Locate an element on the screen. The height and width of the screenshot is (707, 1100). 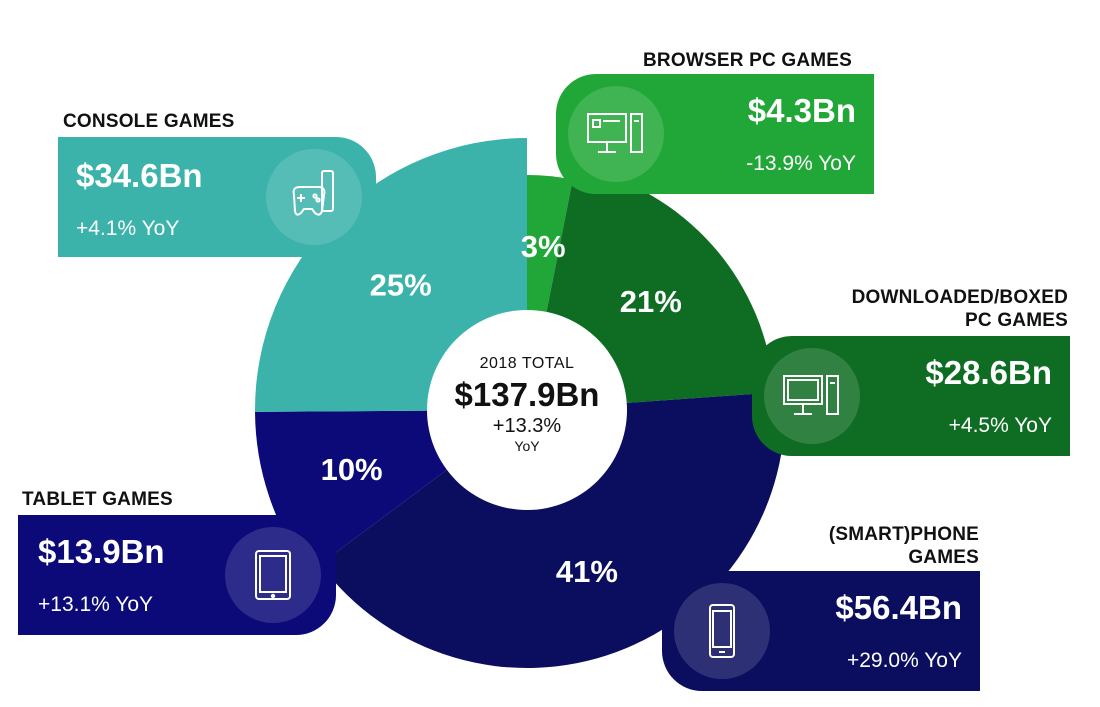
downloaded-pc-games-heading-line2: PC GAMES is located at coordinates (1016, 320).